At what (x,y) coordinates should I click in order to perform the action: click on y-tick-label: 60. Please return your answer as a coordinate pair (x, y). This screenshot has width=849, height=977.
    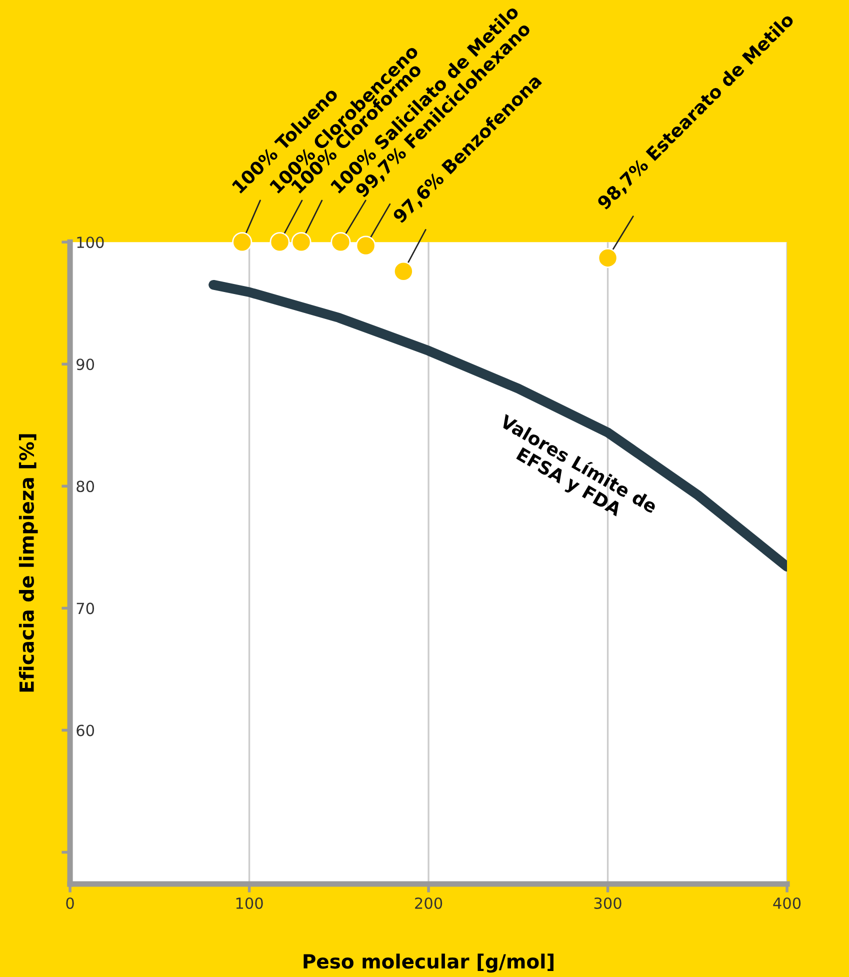
    Looking at the image, I should click on (85, 730).